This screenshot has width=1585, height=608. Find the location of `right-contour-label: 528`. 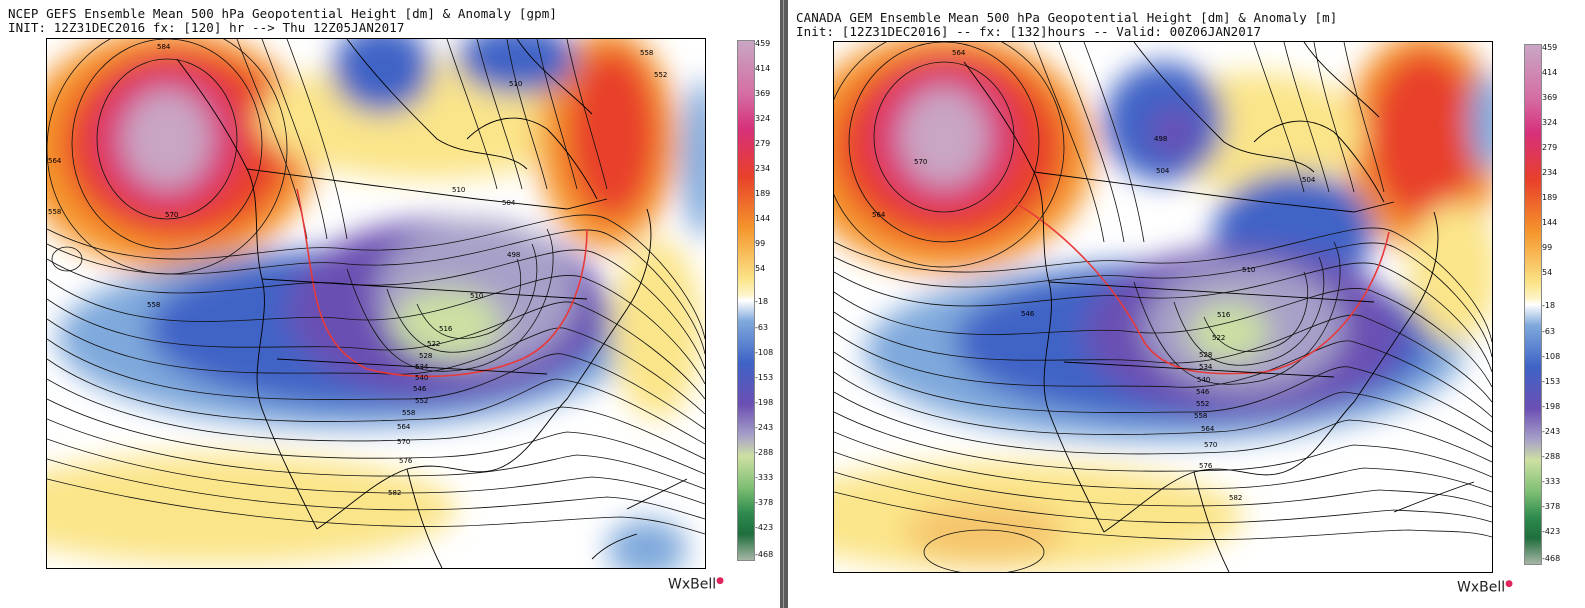

right-contour-label: 528 is located at coordinates (1205, 355).